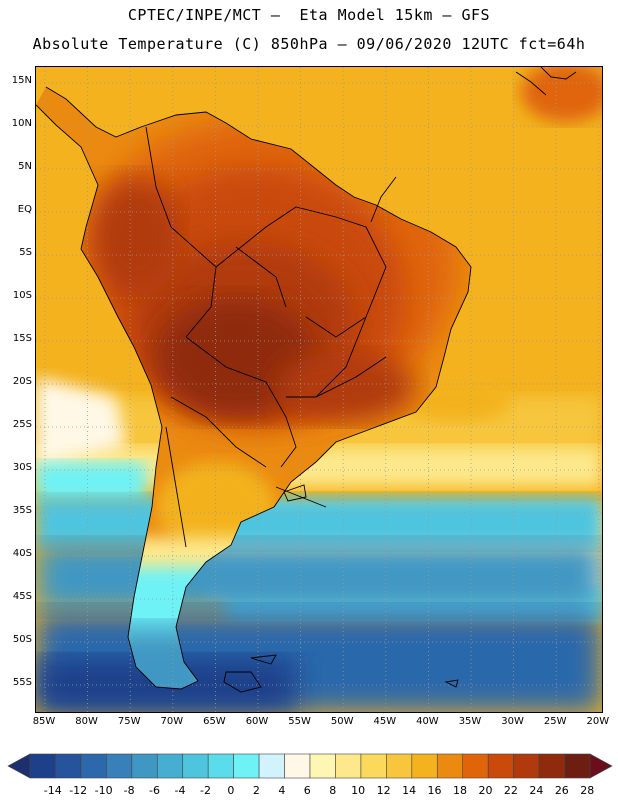  Describe the element at coordinates (385, 721) in the screenshot. I see `longitude-label: 45W` at that location.